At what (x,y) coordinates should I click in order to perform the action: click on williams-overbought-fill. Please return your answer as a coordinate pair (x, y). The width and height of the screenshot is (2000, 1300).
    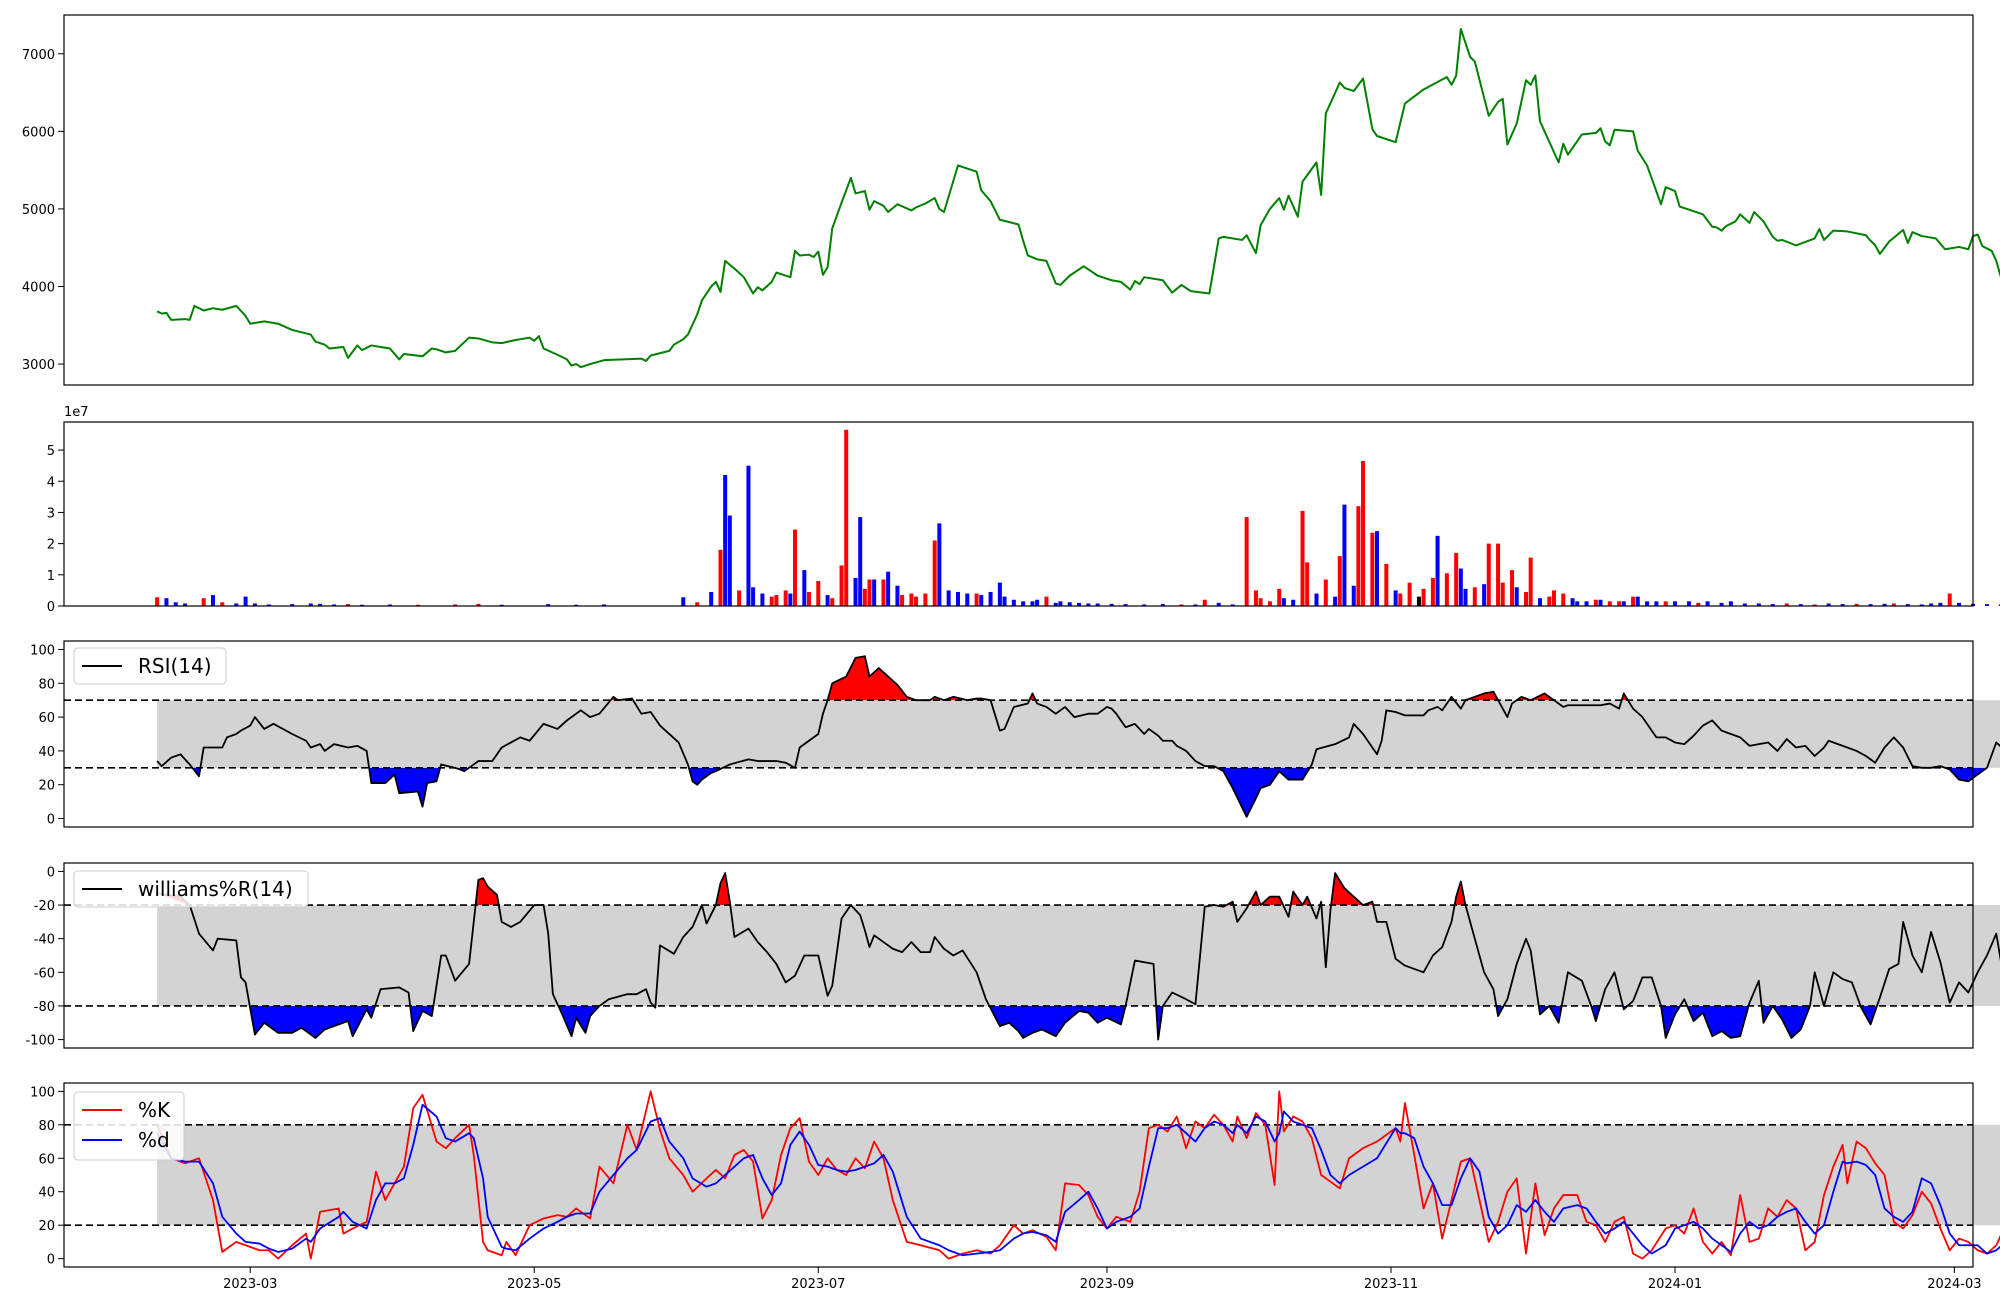
    Looking at the image, I should click on (1254, 898).